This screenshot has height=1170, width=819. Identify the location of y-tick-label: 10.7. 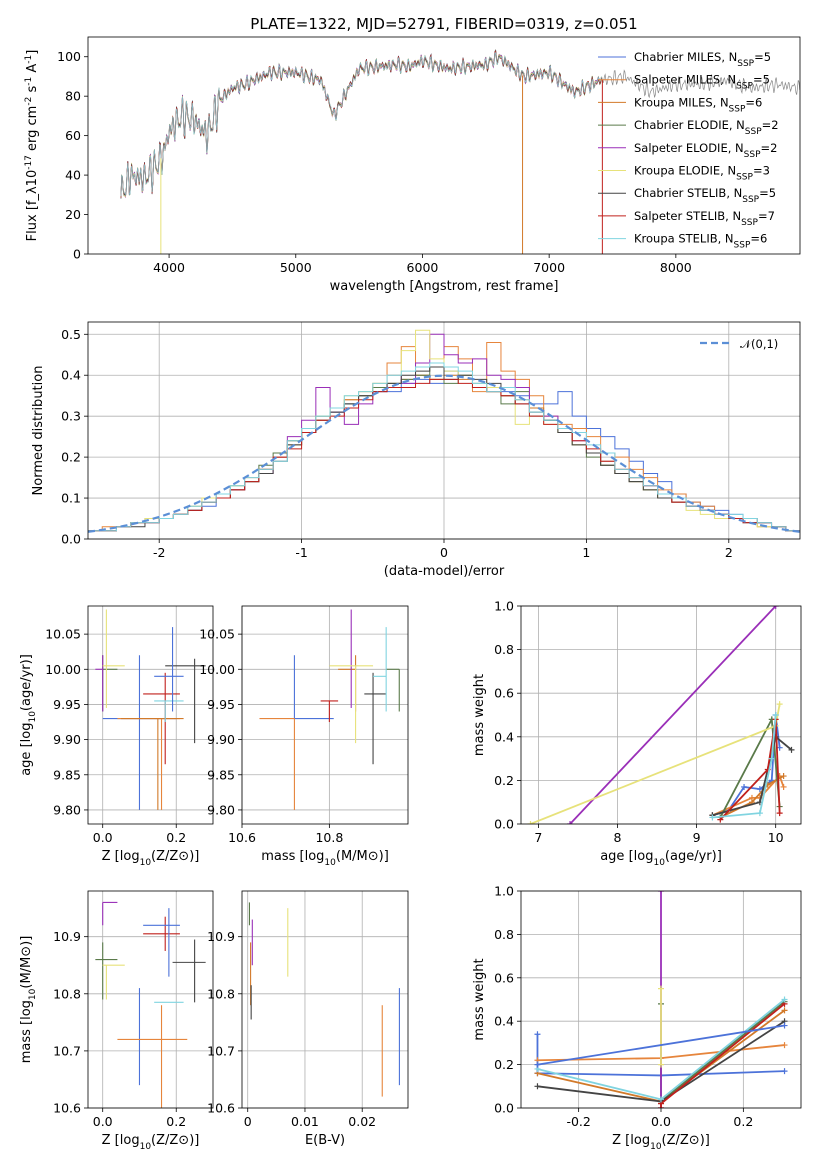
(221, 1050).